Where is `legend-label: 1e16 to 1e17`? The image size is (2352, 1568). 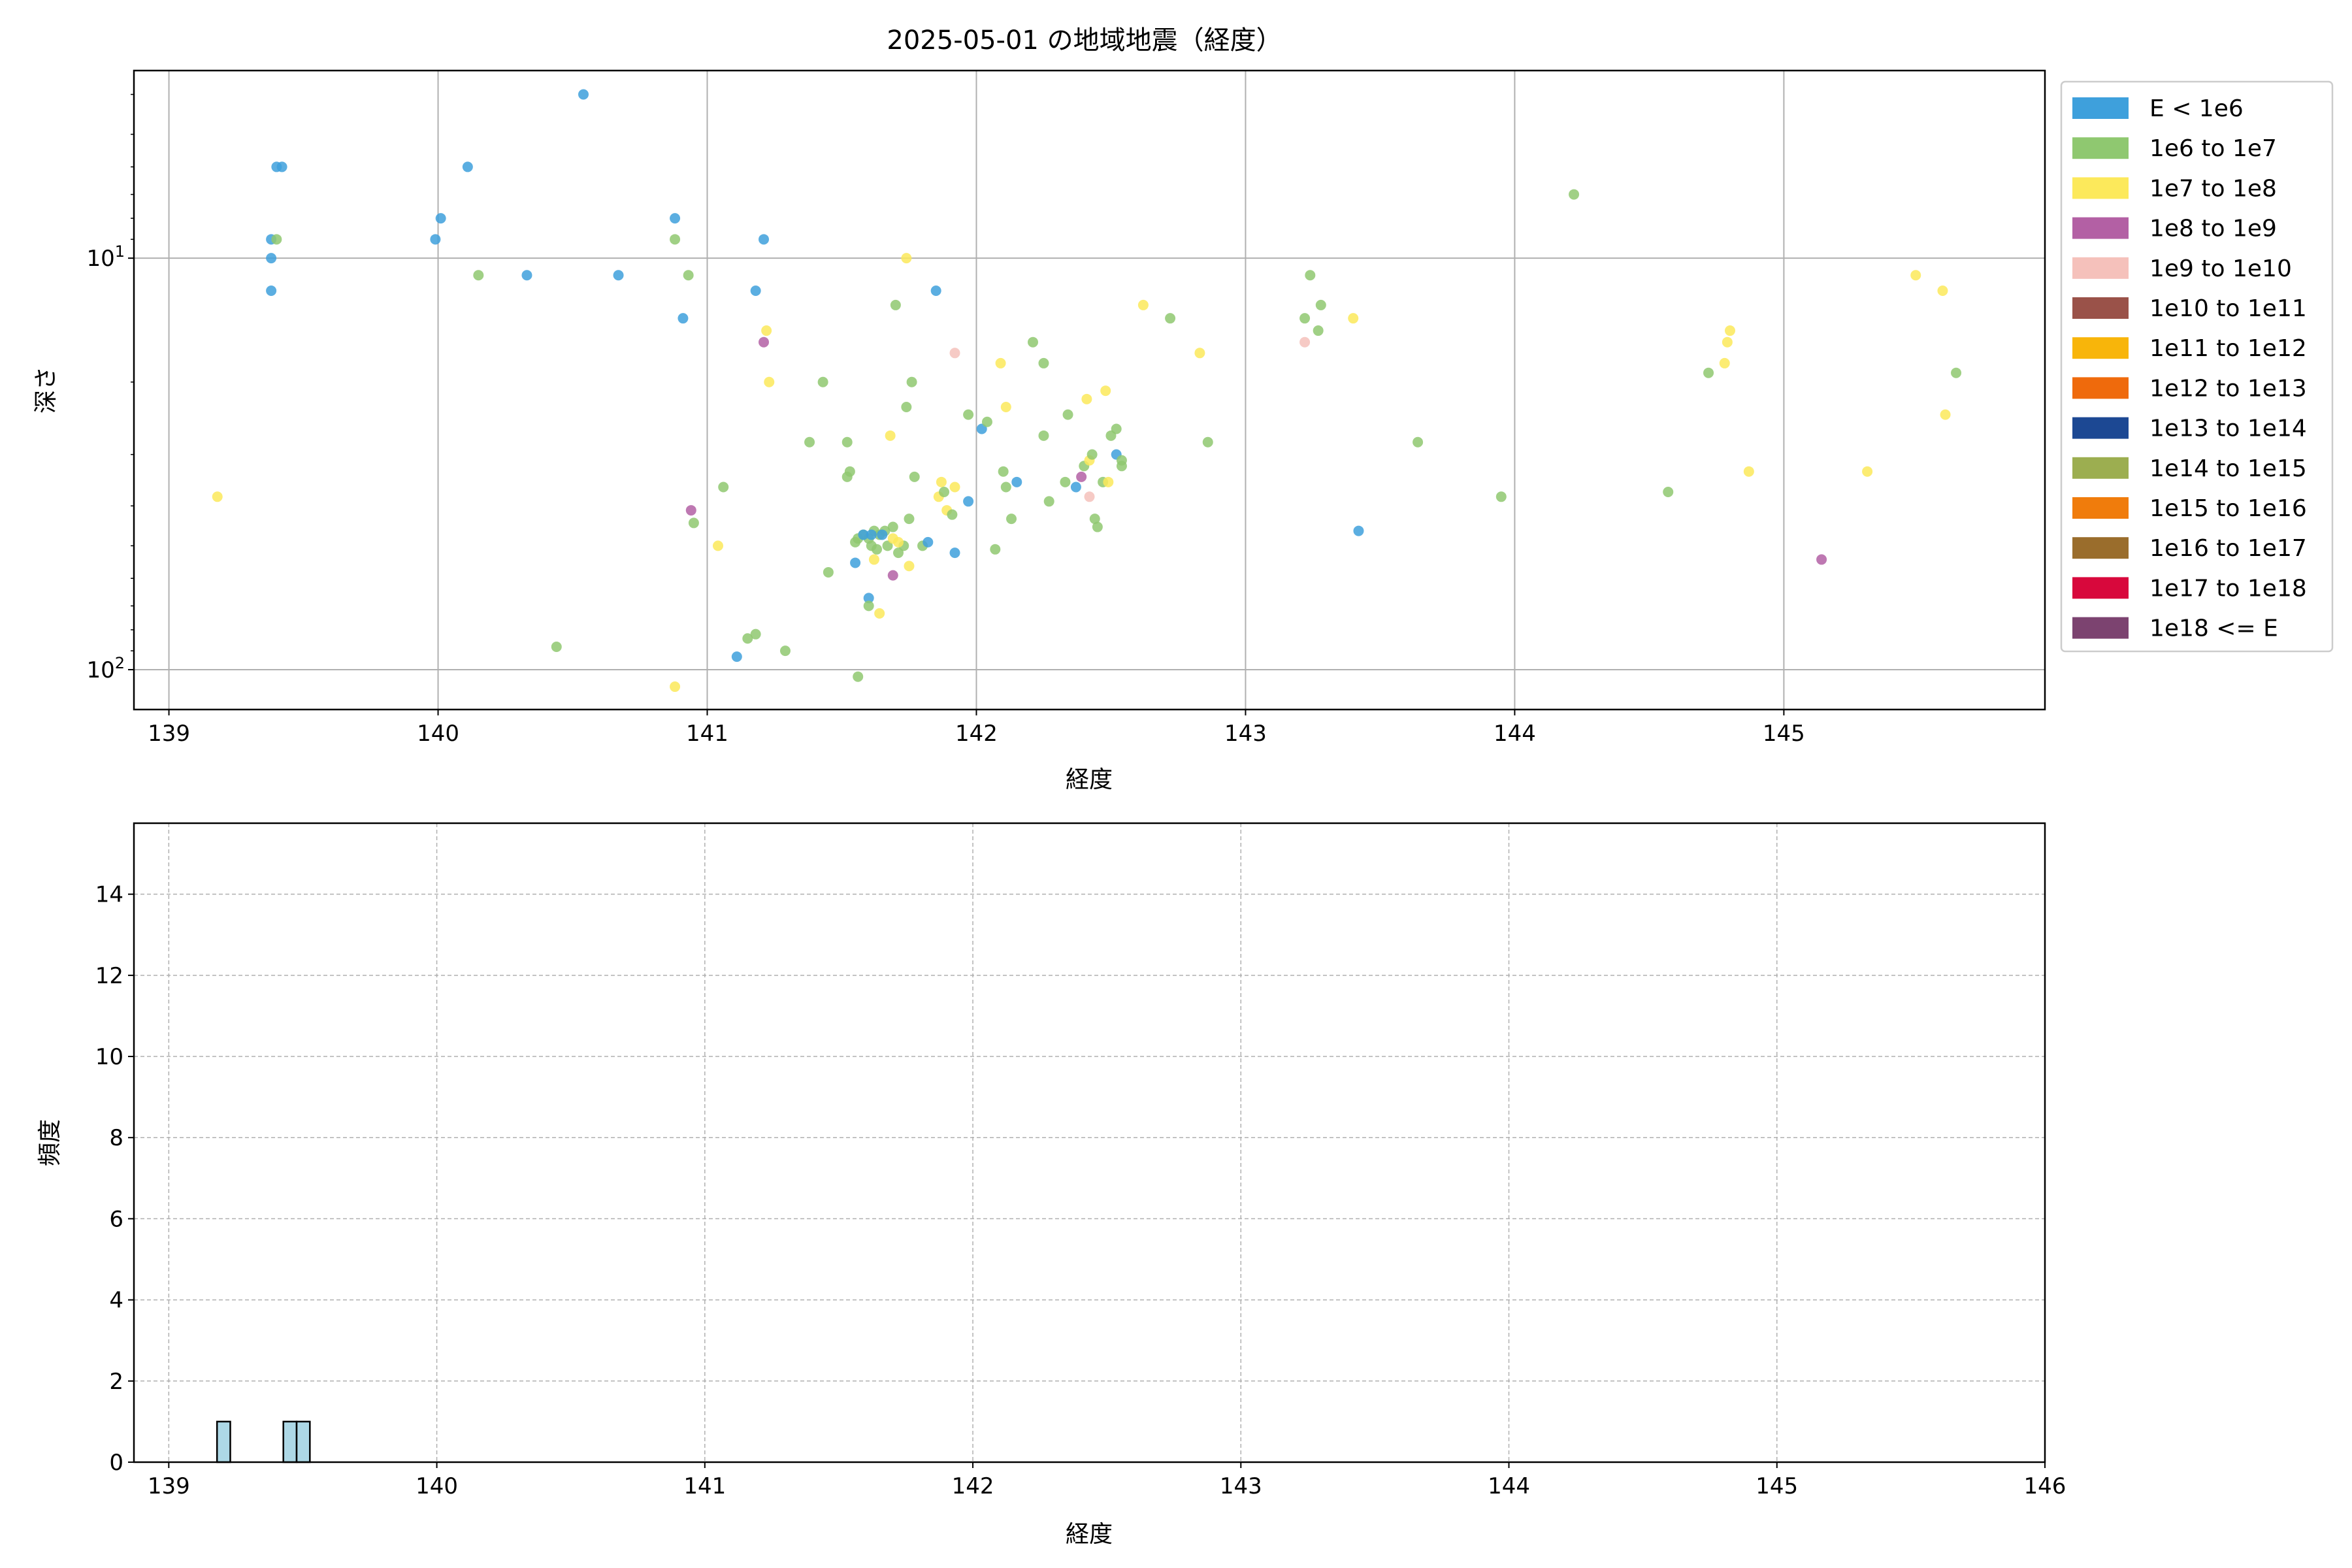 legend-label: 1e16 to 1e17 is located at coordinates (2228, 548).